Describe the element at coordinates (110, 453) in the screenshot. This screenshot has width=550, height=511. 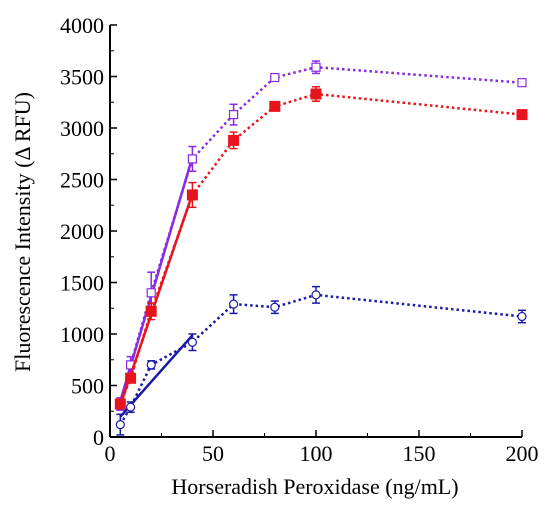
I see `x-tick-label: 0` at that location.